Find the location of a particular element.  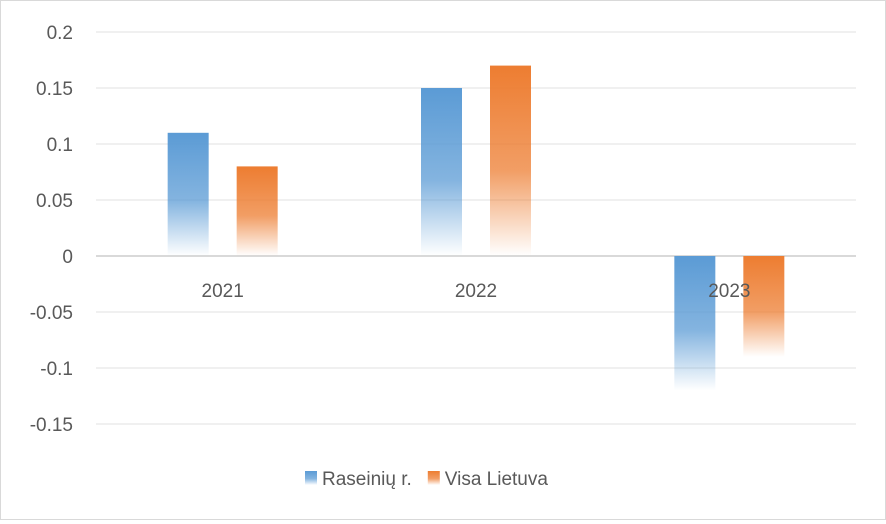

legend-label: Visa Lietuva is located at coordinates (497, 479).